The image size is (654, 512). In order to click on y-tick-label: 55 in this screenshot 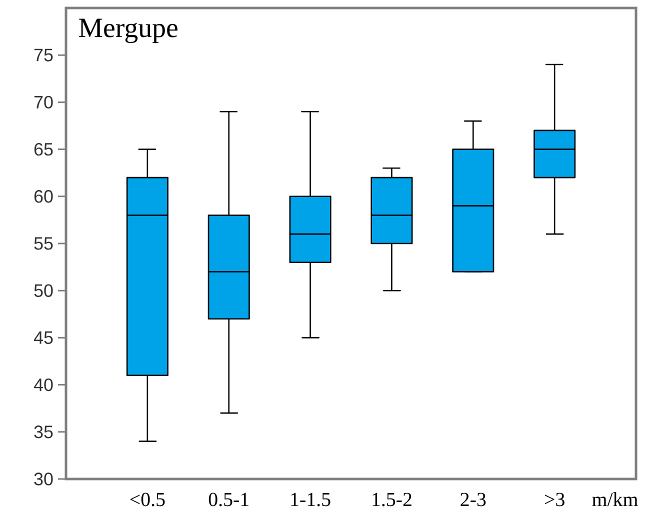, I will do `click(43, 243)`.